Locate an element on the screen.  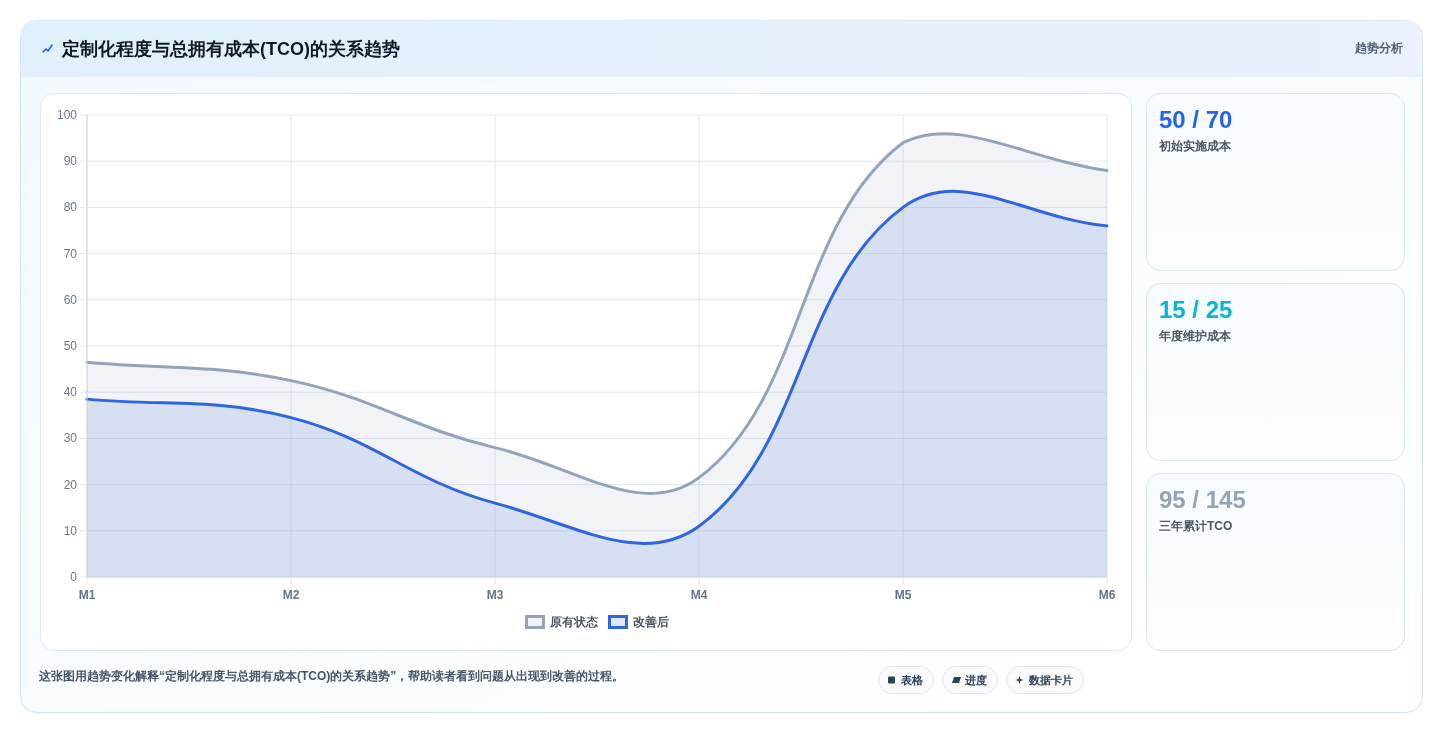
y-tick-label: 70 is located at coordinates (70, 253).